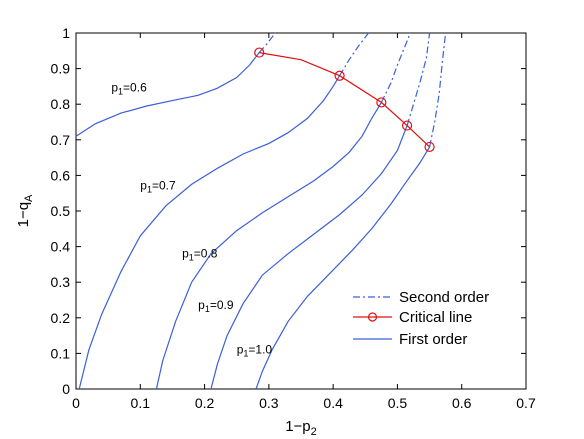  Describe the element at coordinates (269, 403) in the screenshot. I see `x-tick-label: 0.3` at that location.